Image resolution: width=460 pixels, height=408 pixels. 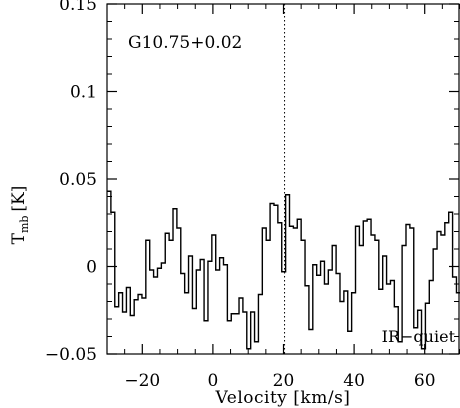 I want to click on y-axis-label-subscript: mb, so click(x=24, y=224).